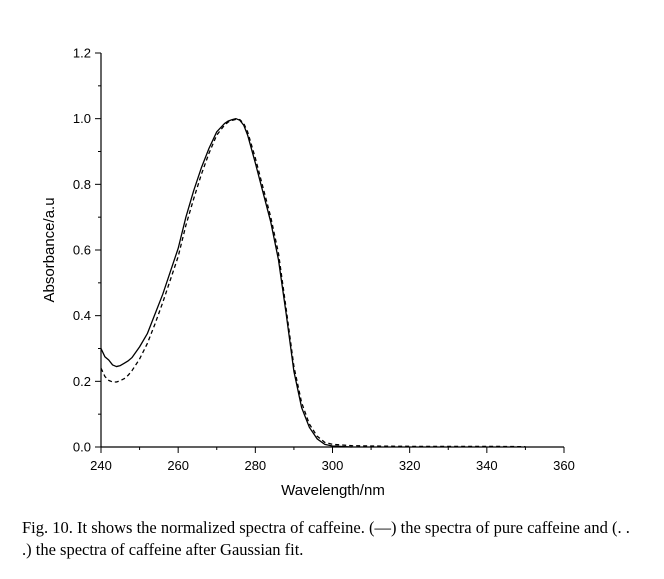 The height and width of the screenshot is (579, 664). I want to click on x-tick-label: 240, so click(101, 465).